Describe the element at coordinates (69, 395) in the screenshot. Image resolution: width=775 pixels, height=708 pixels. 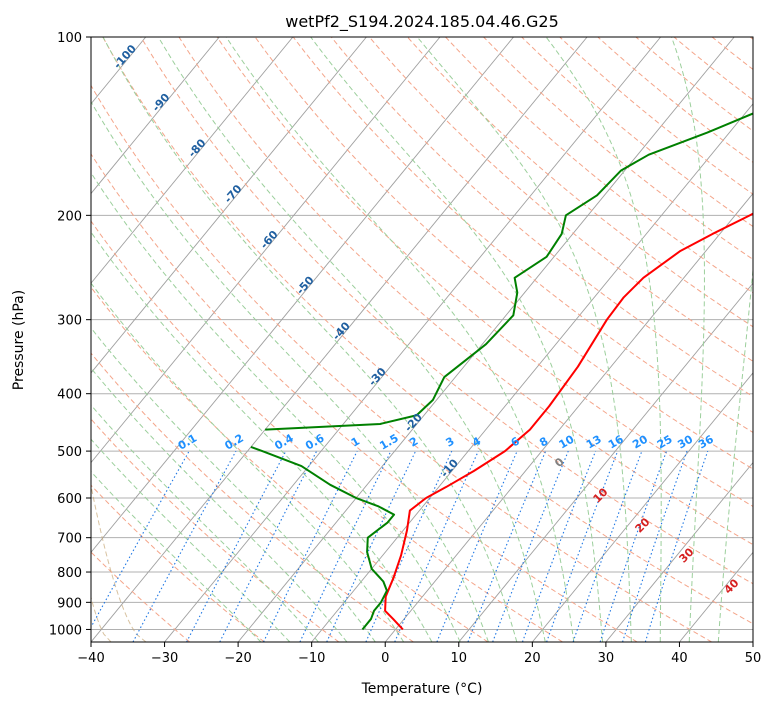
I see `y-tick-label: 400` at that location.